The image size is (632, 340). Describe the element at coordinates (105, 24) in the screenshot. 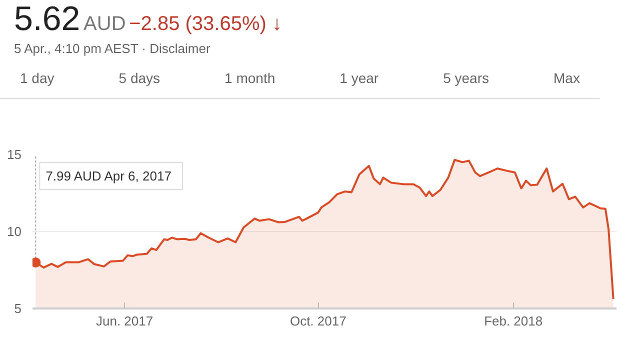

I see `text: AUD` at that location.